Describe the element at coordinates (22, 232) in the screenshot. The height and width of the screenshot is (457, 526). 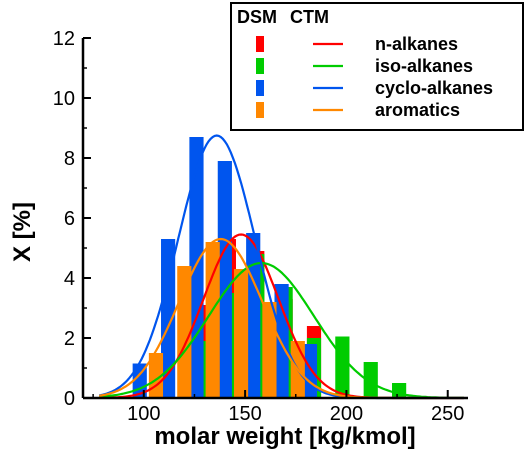
I see `y-axis-label: X [%]` at that location.